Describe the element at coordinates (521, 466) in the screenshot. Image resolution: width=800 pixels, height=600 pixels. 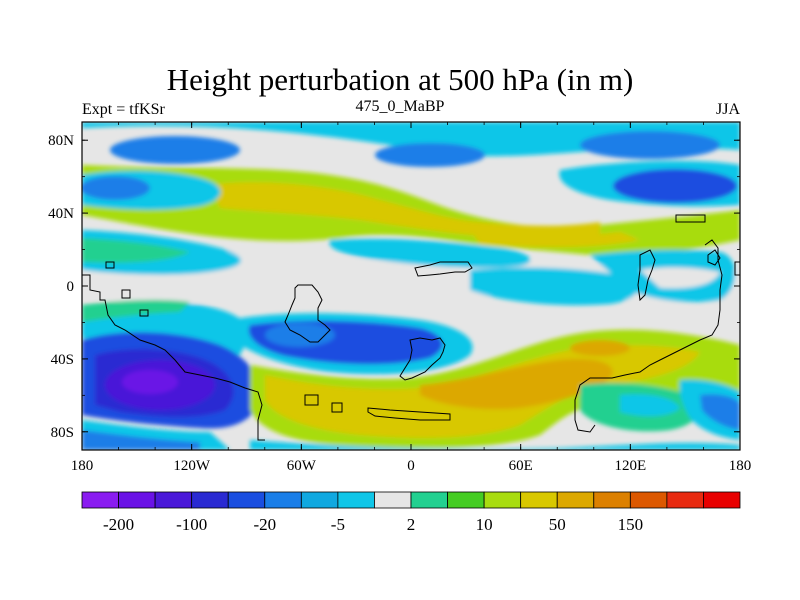
I see `x-tick-label: 60E` at that location.